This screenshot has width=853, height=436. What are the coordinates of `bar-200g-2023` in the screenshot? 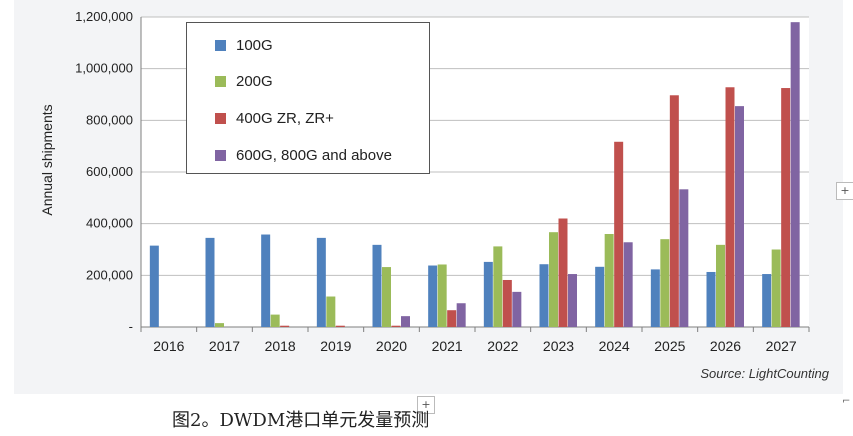 It's located at (553, 279).